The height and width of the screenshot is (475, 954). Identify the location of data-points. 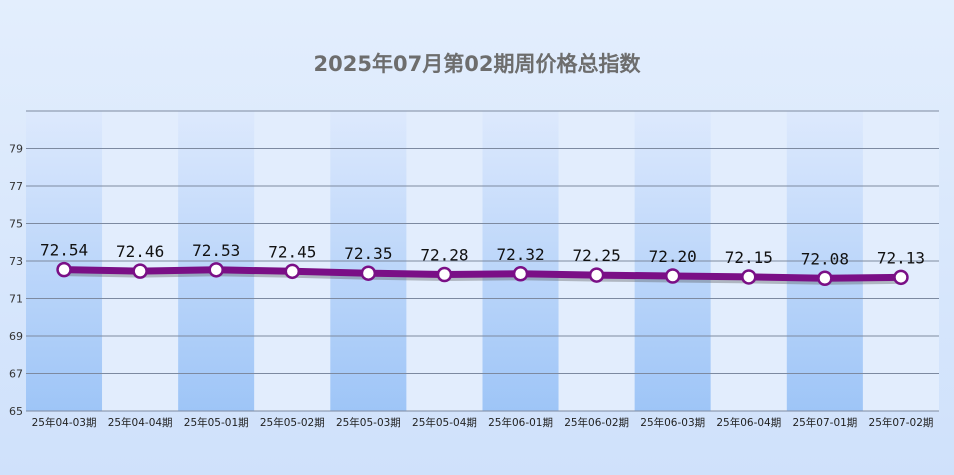
(482, 273).